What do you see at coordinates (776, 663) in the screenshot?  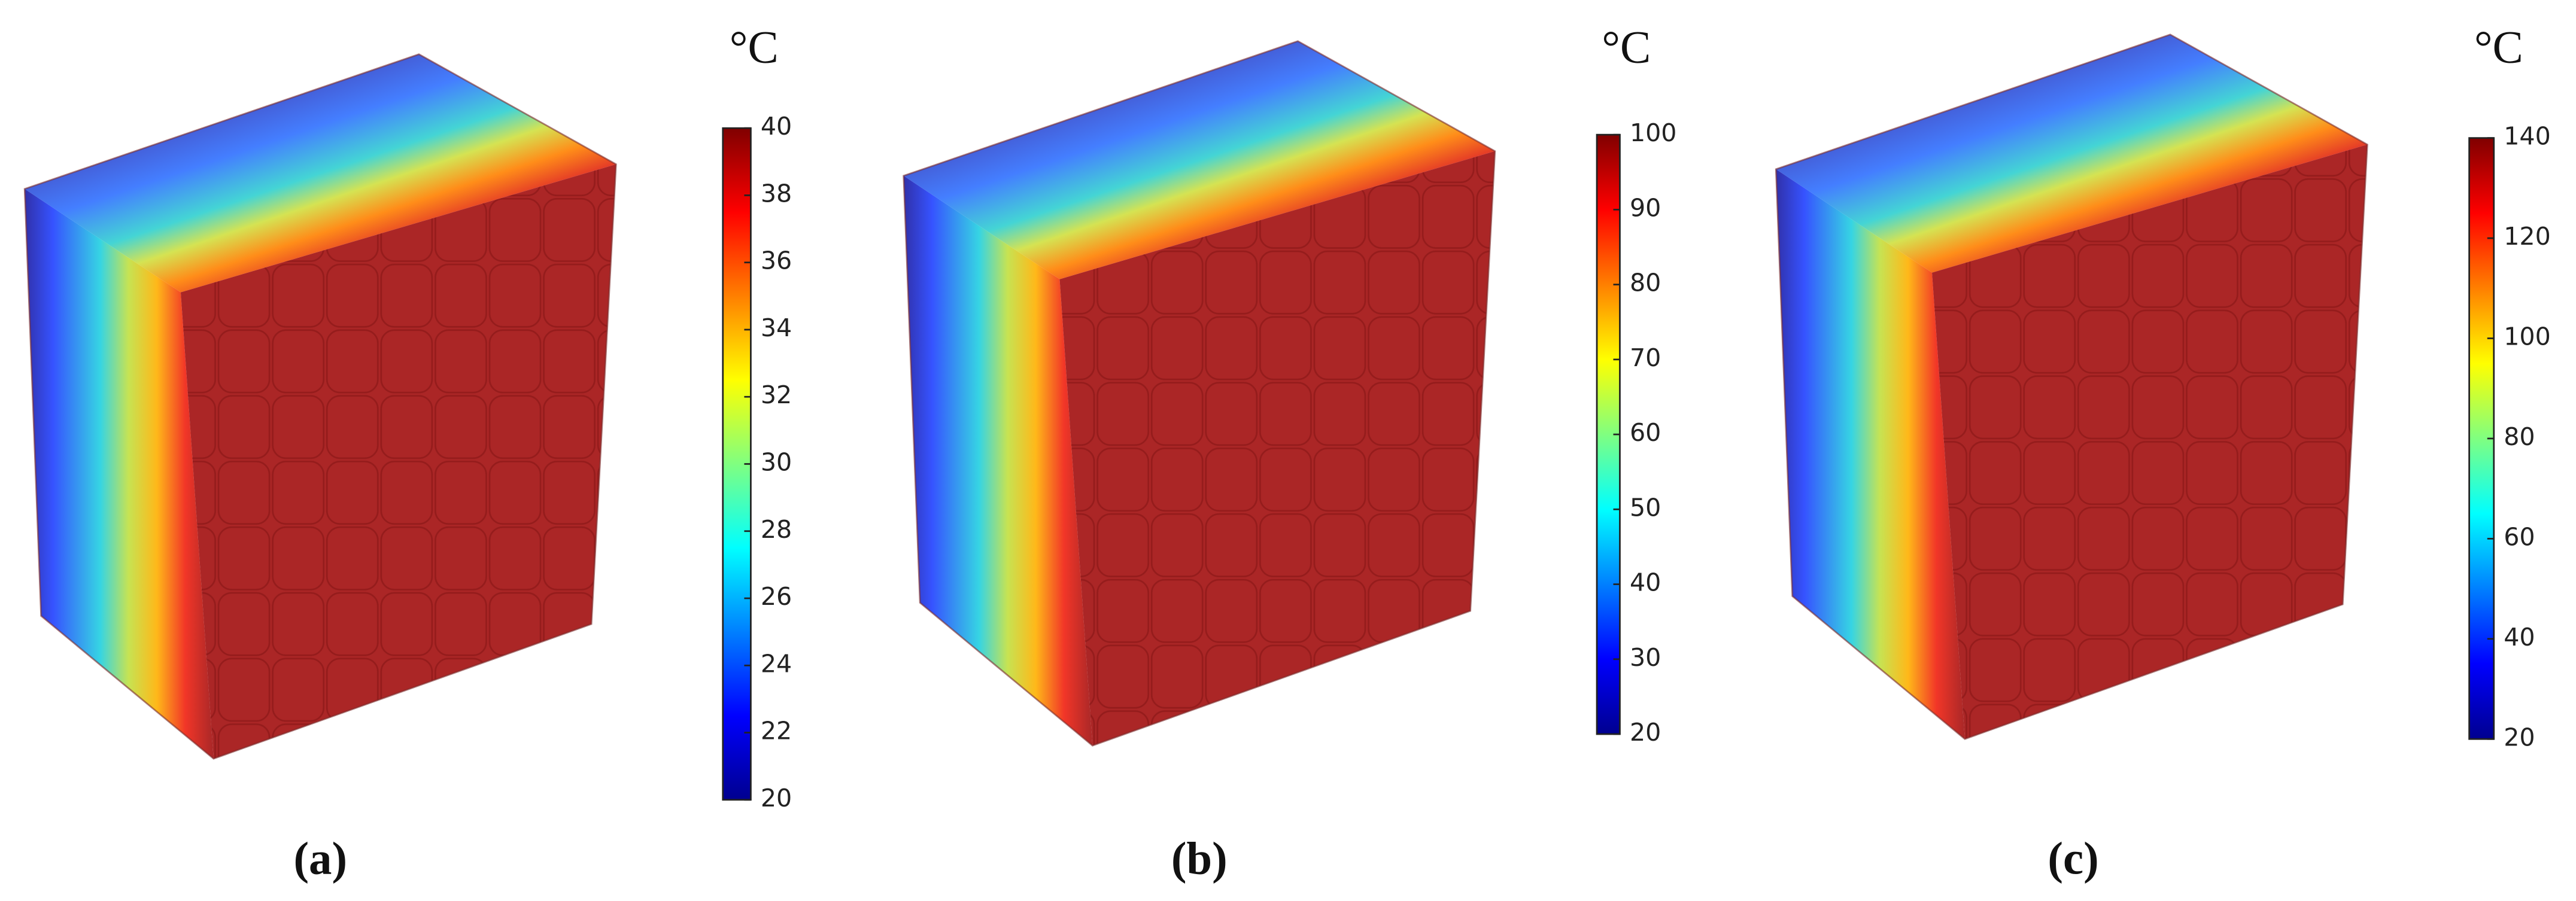 I see `tick-label: 24` at bounding box center [776, 663].